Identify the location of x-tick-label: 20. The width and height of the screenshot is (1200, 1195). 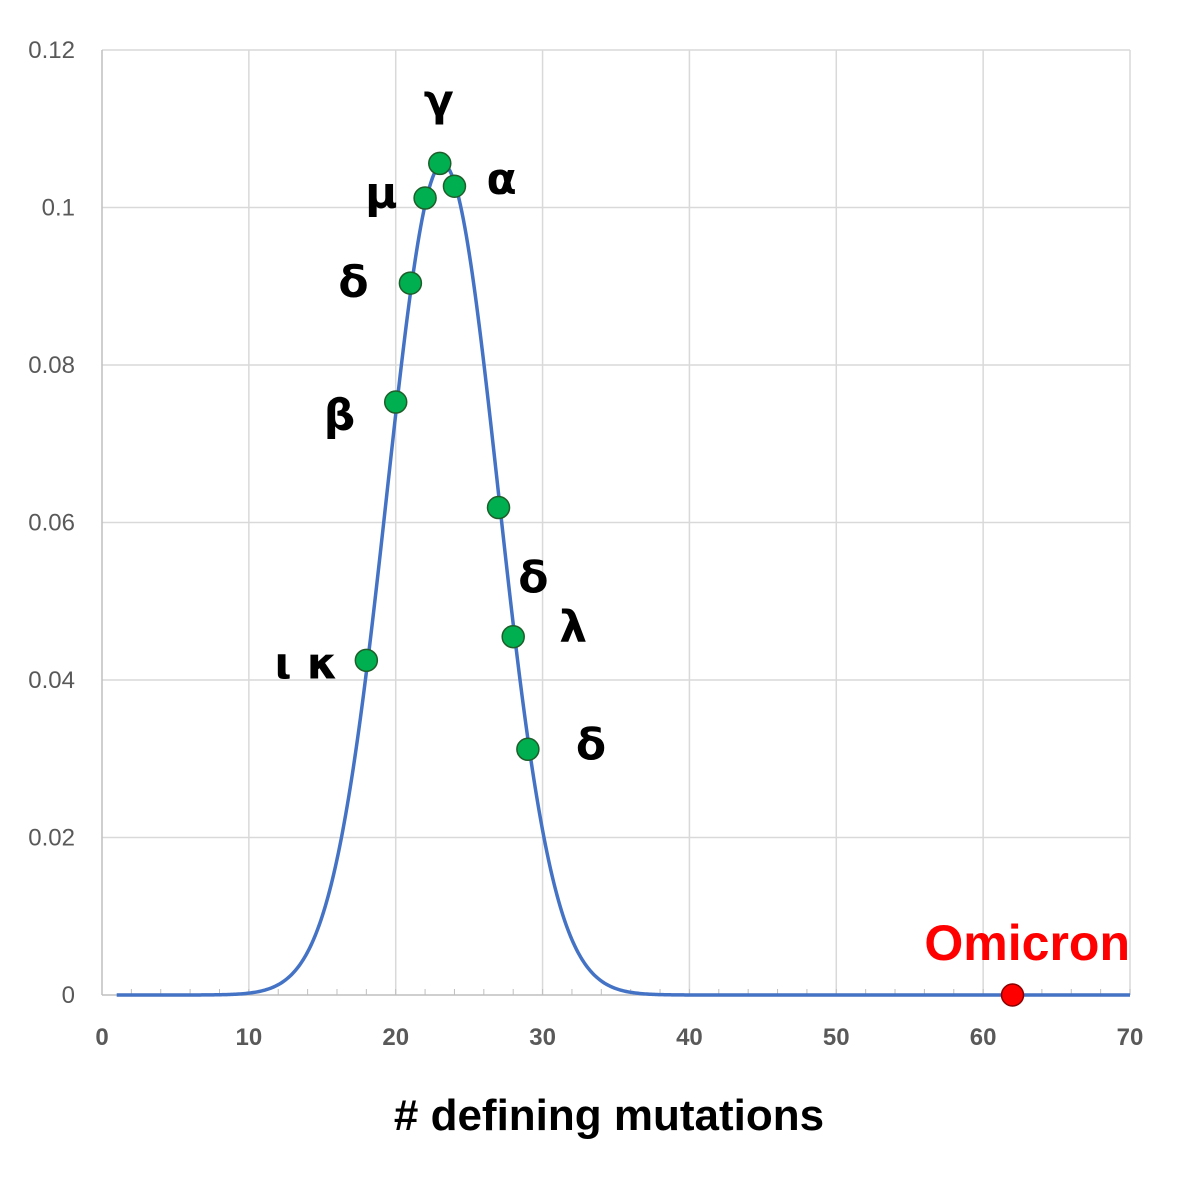
(395, 1037).